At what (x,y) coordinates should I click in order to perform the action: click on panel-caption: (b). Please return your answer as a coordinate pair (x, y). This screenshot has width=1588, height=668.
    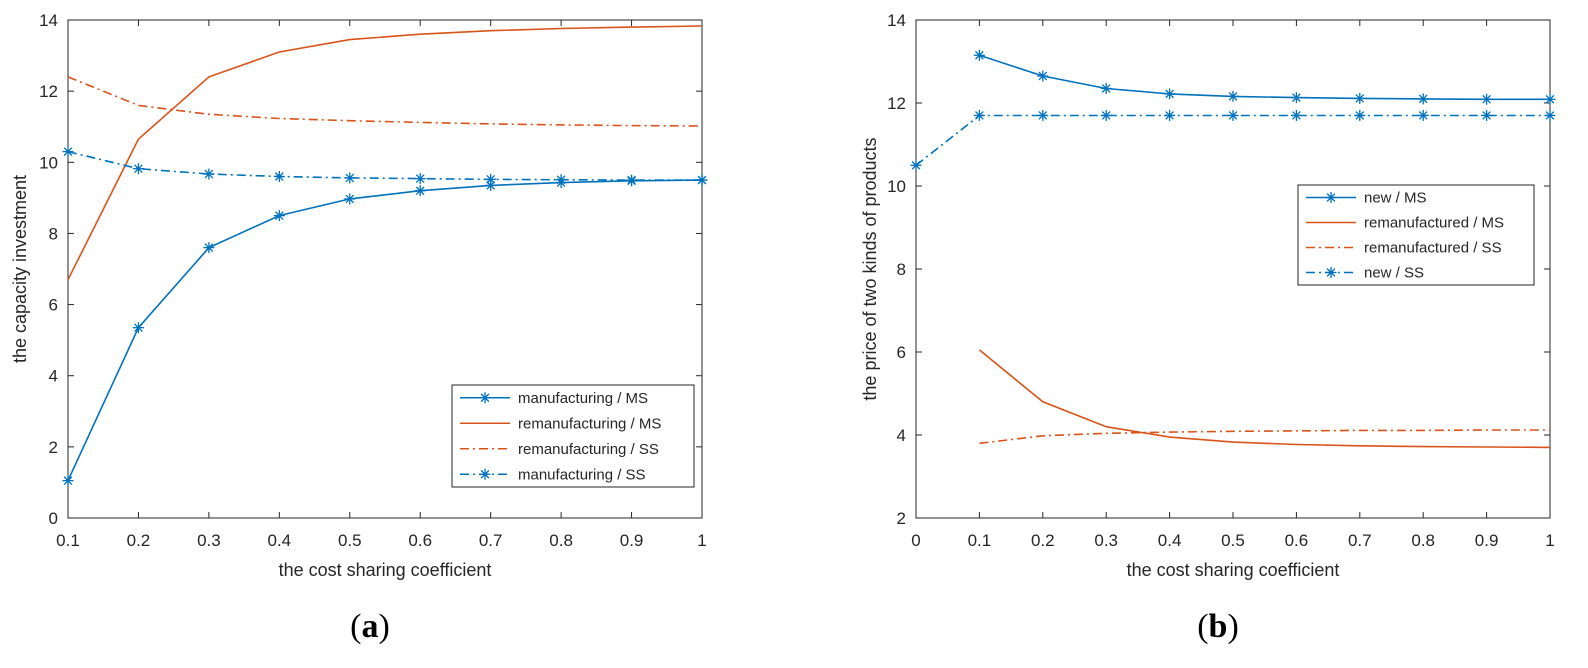
    Looking at the image, I should click on (1218, 626).